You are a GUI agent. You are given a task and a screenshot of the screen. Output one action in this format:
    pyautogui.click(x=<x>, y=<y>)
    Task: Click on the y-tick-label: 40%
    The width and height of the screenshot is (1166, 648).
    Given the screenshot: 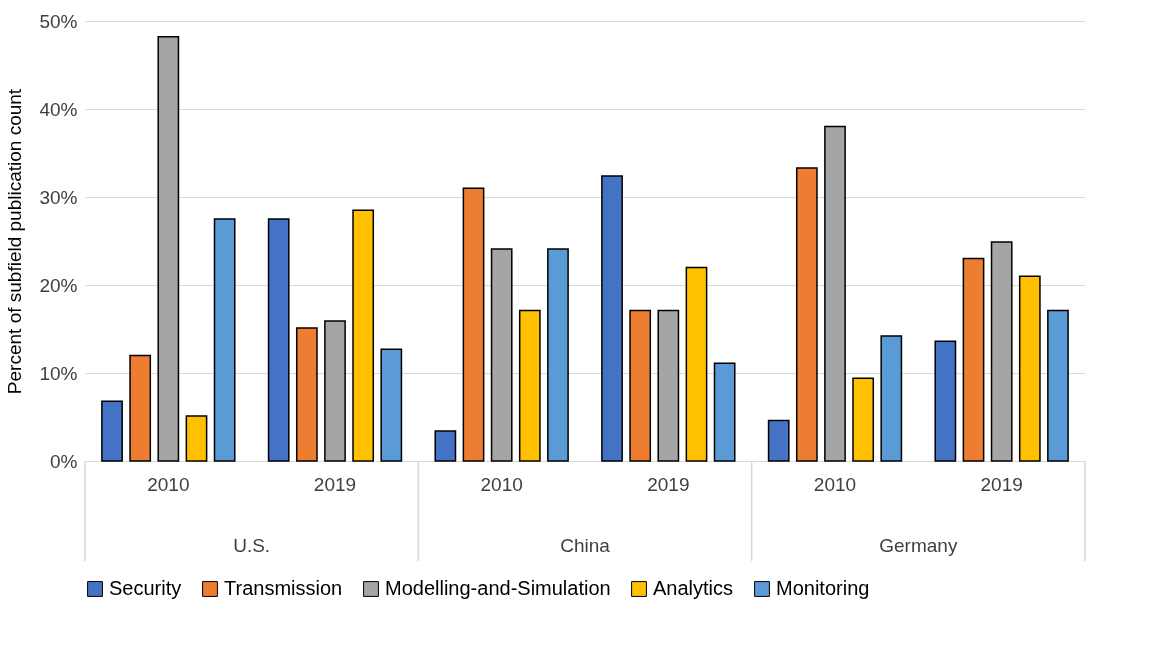 What is the action you would take?
    pyautogui.click(x=58, y=109)
    